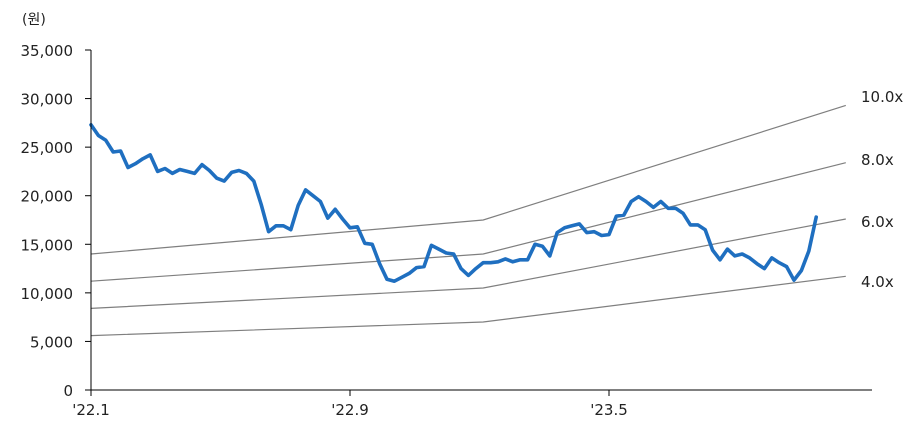 The image size is (922, 423). What do you see at coordinates (51, 342) in the screenshot?
I see `y-tick-label: 5,000` at bounding box center [51, 342].